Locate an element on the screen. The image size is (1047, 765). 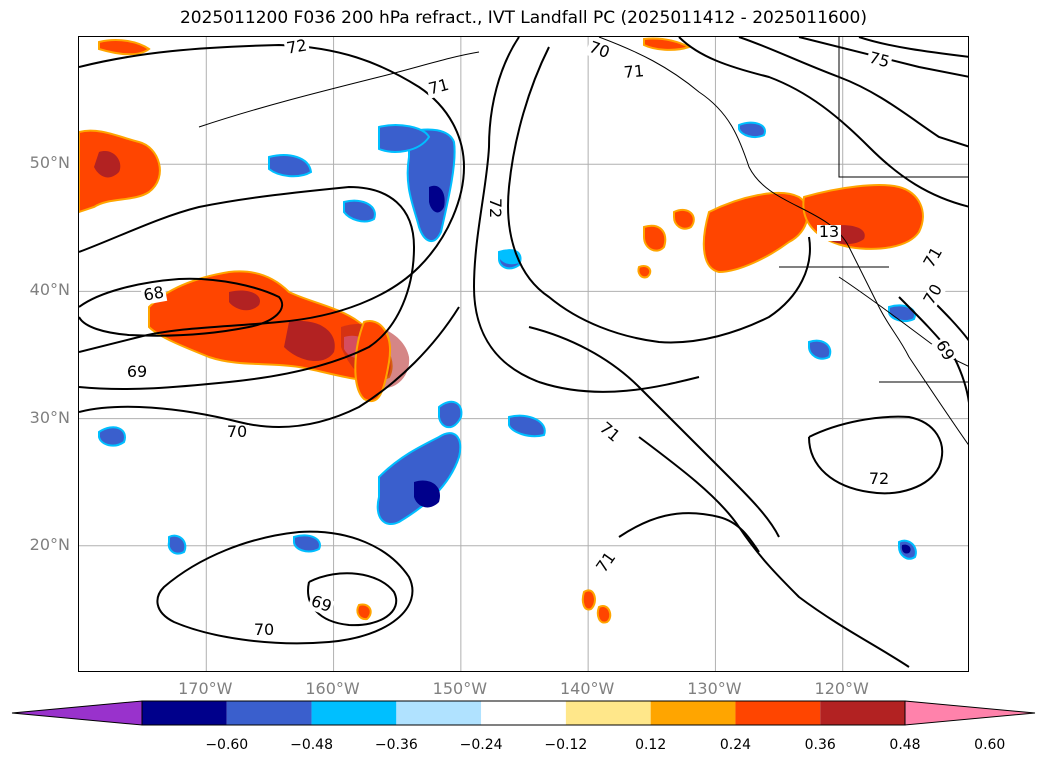
lon-label: 160°W is located at coordinates (332, 688).